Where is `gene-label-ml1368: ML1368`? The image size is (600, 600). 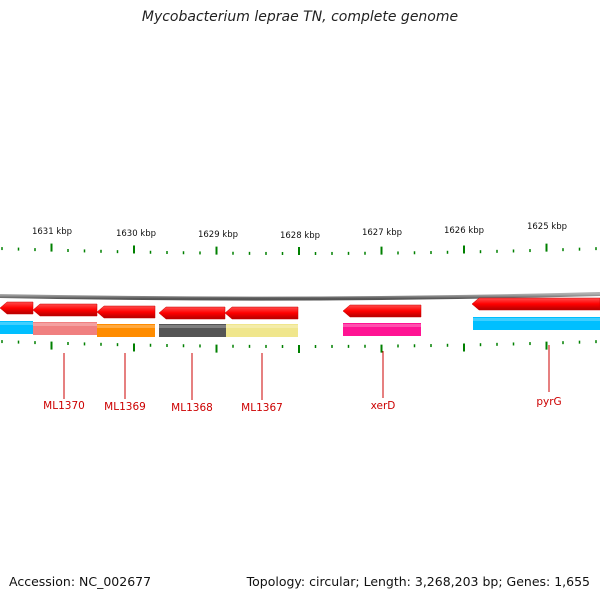
gene-label-ml1368: ML1368 is located at coordinates (192, 408).